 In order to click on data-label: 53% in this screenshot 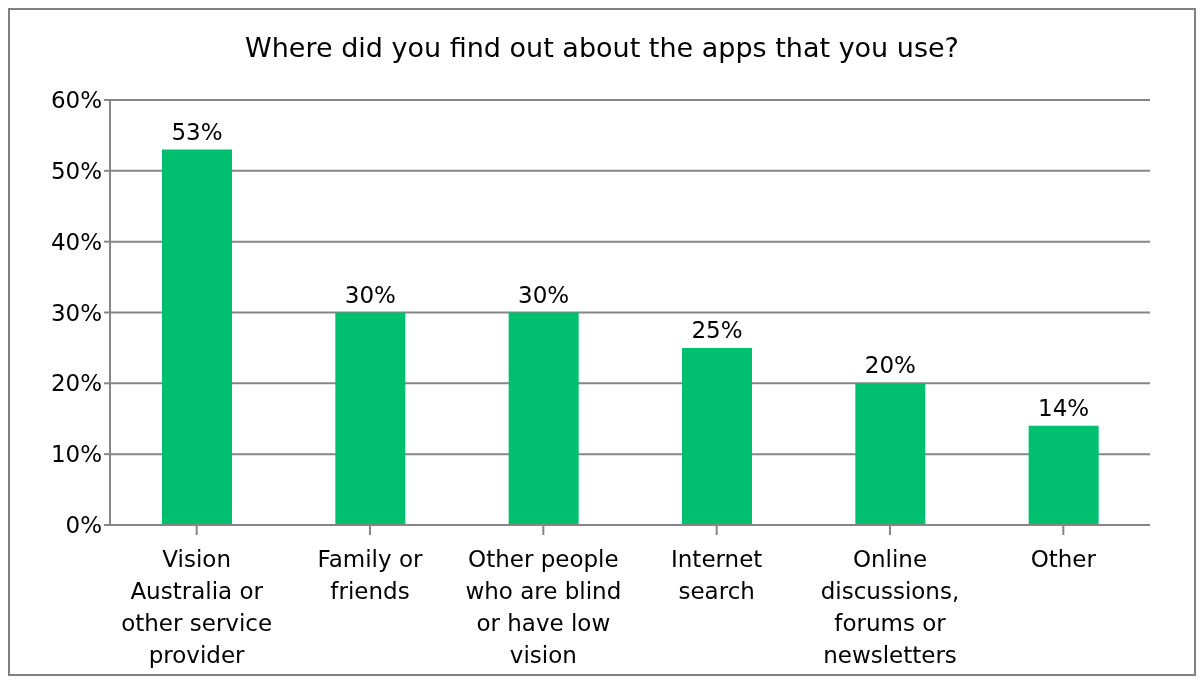, I will do `click(197, 131)`.